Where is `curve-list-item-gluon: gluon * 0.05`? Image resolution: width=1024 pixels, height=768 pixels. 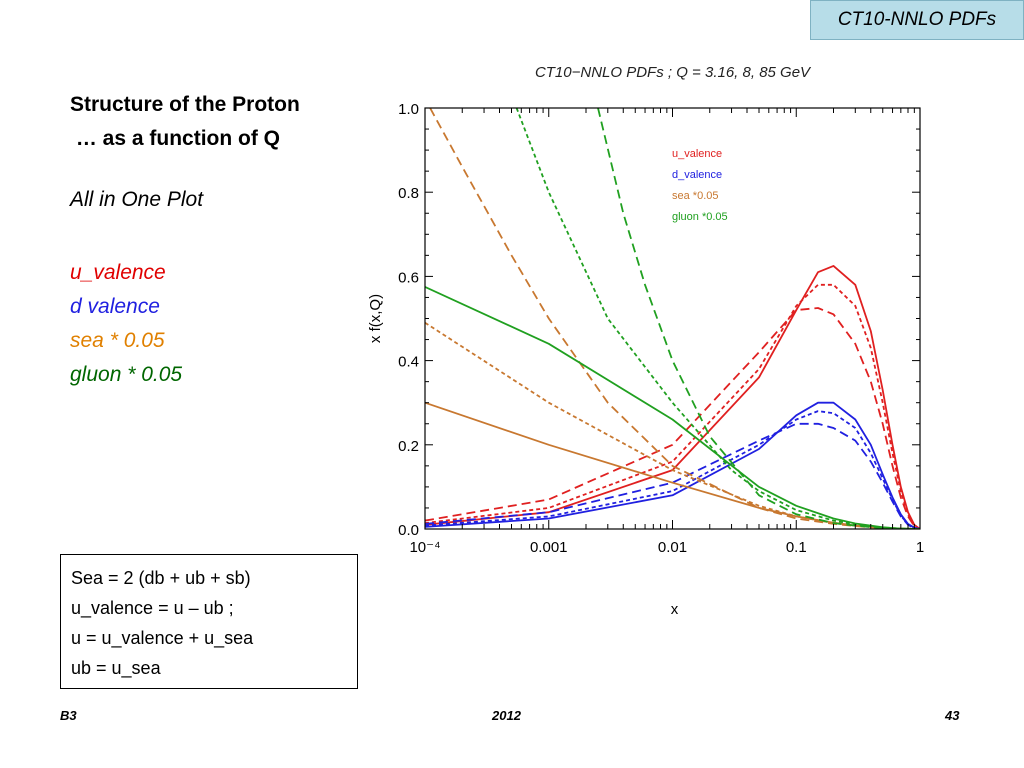
curve-list-item-gluon: gluon * 0.05 is located at coordinates (126, 374).